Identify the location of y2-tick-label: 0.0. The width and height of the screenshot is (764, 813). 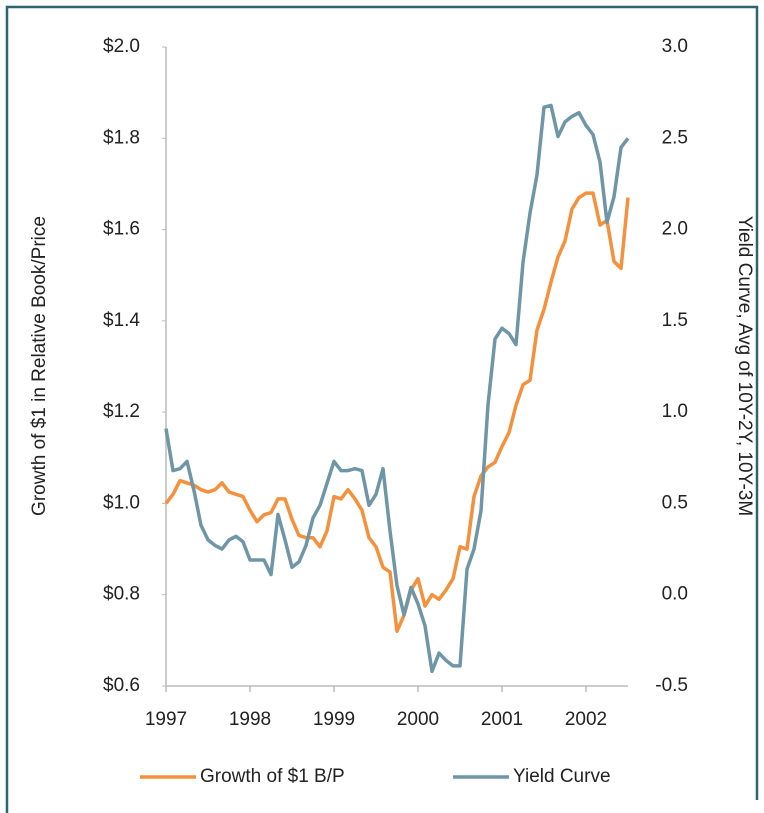
(675, 594).